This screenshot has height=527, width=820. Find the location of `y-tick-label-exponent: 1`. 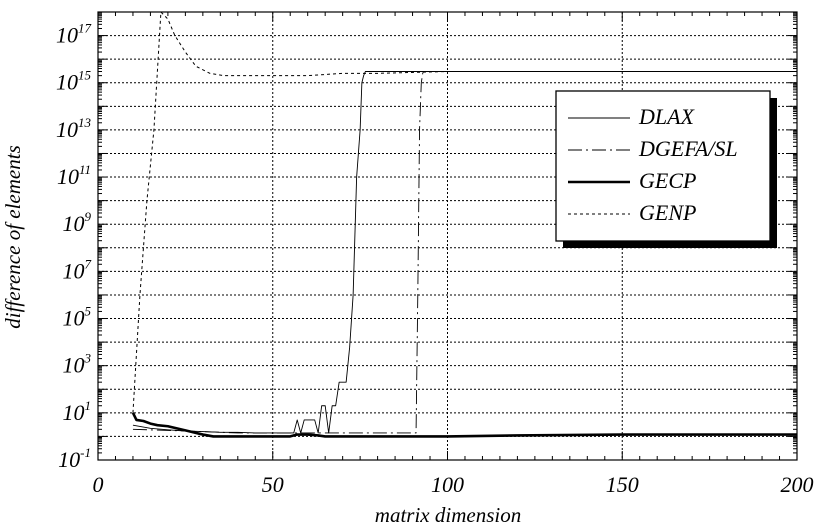

y-tick-label-exponent: 1 is located at coordinates (88, 405).